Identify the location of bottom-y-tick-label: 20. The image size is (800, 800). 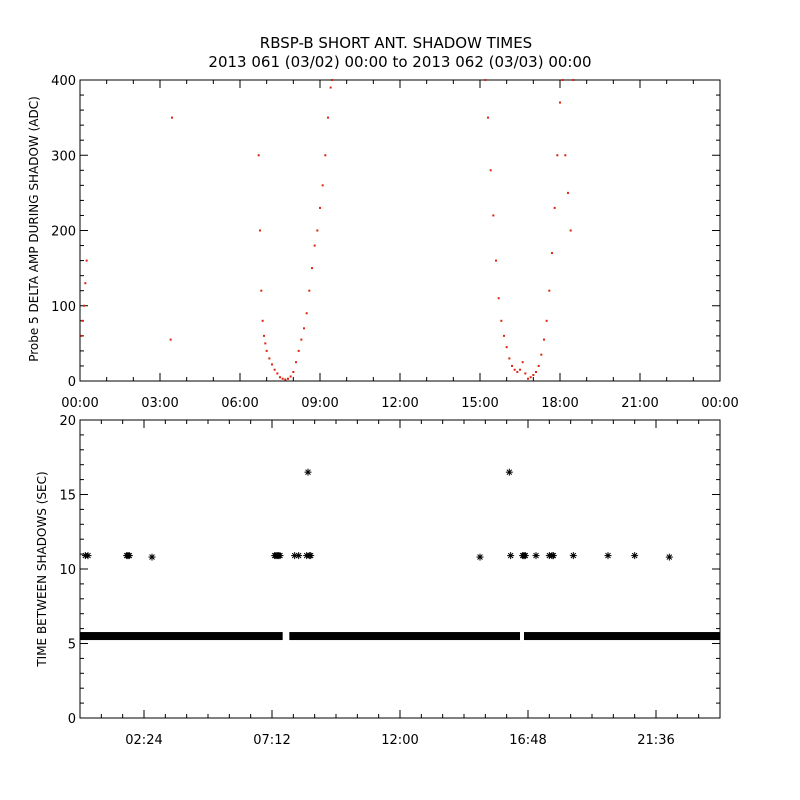
(67, 421).